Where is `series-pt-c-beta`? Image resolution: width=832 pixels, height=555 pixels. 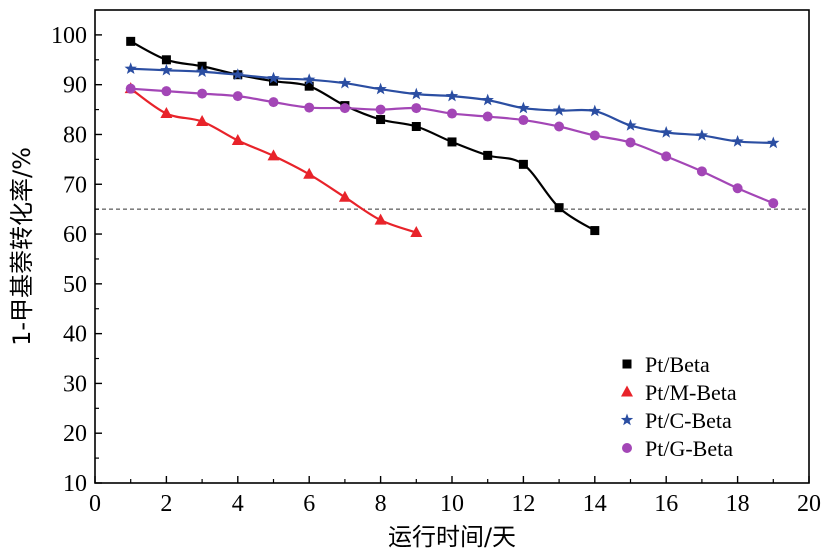
series-pt-c-beta is located at coordinates (452, 105).